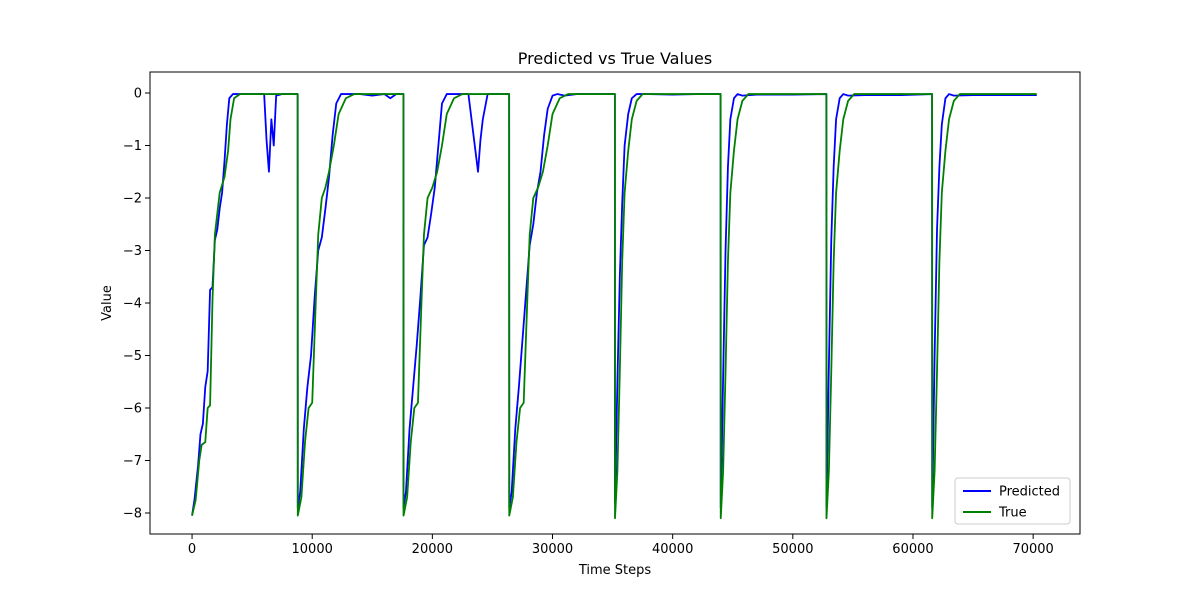  What do you see at coordinates (138, 94) in the screenshot?
I see `y-tick-label: 0` at bounding box center [138, 94].